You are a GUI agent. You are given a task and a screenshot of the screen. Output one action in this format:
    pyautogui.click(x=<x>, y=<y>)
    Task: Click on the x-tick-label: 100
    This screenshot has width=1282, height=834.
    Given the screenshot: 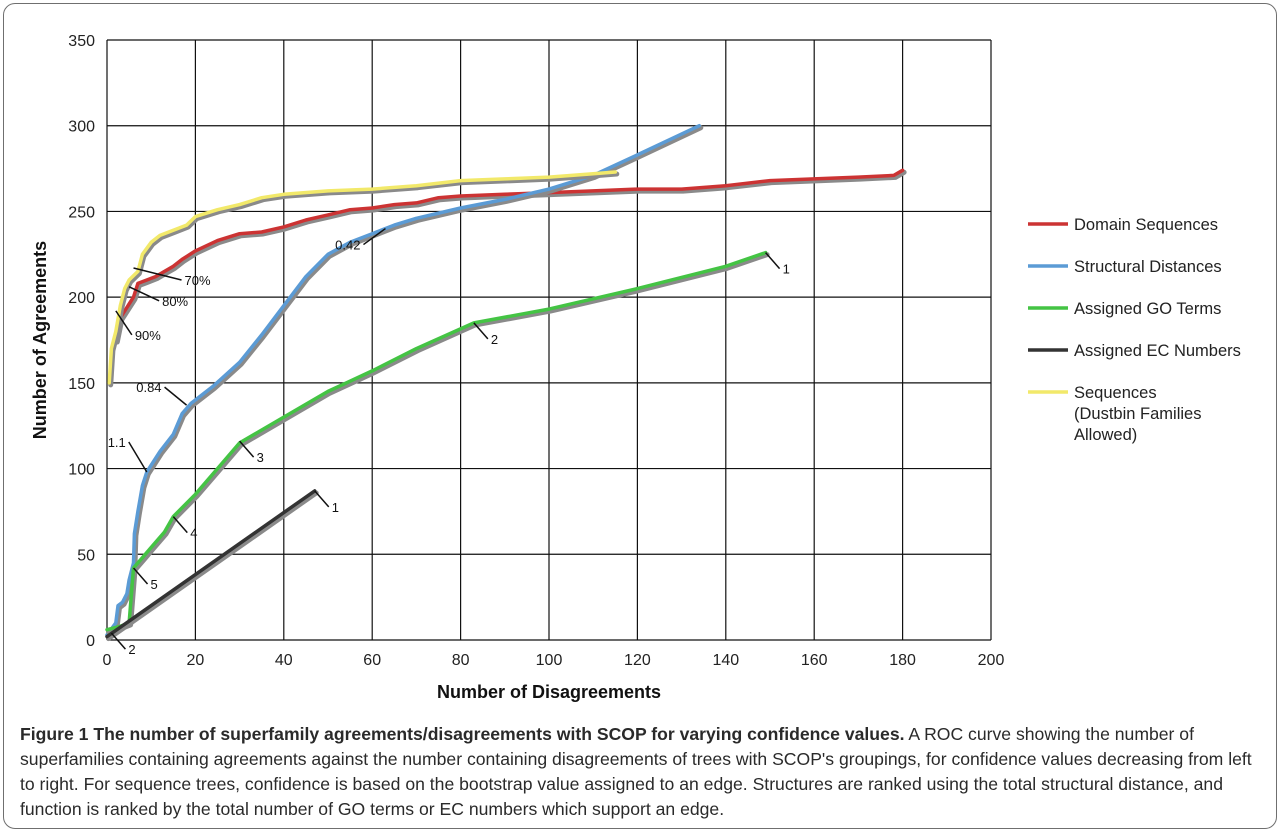 What is the action you would take?
    pyautogui.click(x=549, y=660)
    